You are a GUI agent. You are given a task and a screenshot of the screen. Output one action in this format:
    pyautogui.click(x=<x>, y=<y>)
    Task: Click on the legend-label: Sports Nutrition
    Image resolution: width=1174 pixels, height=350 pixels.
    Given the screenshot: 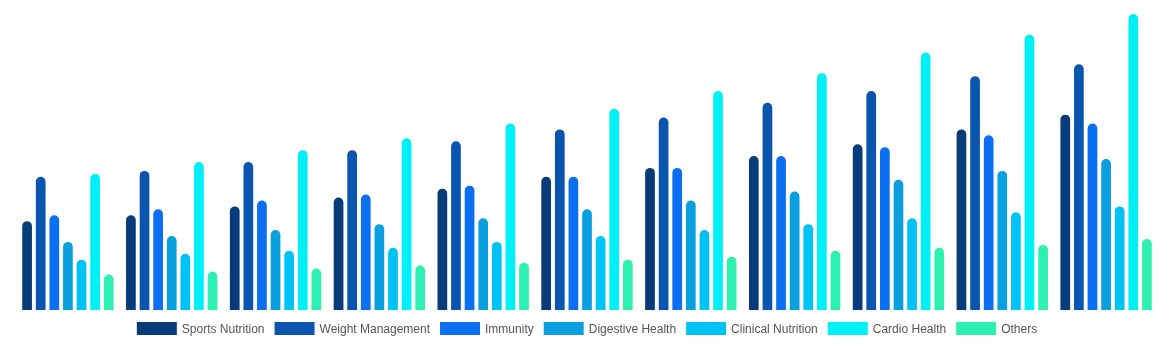 What is the action you would take?
    pyautogui.click(x=223, y=328)
    